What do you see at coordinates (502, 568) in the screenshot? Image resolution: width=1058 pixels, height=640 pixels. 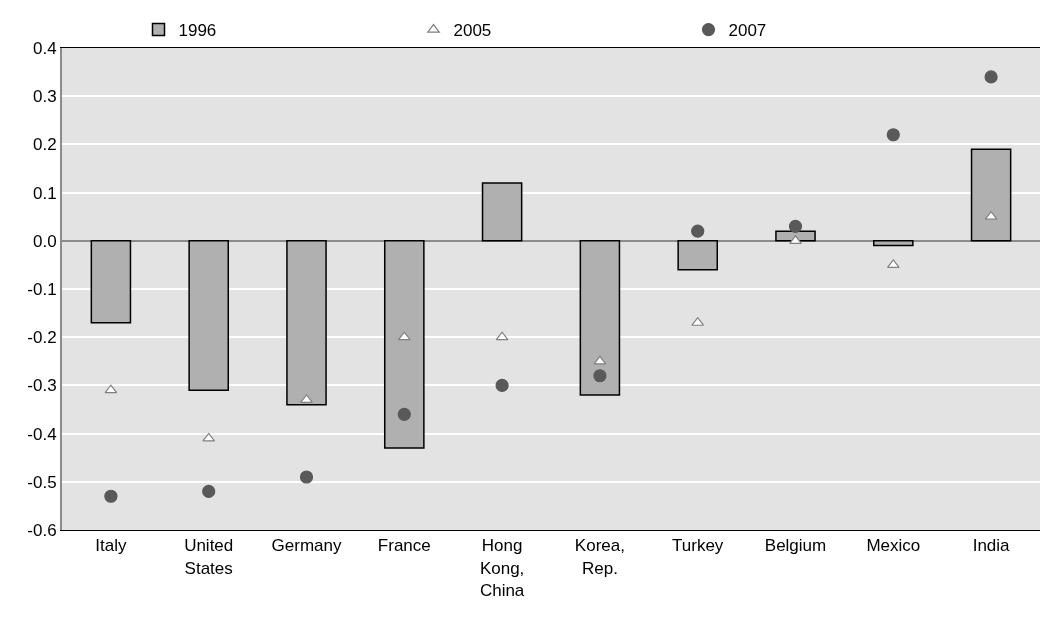 I see `x-tick-label: Hong Kong, China` at bounding box center [502, 568].